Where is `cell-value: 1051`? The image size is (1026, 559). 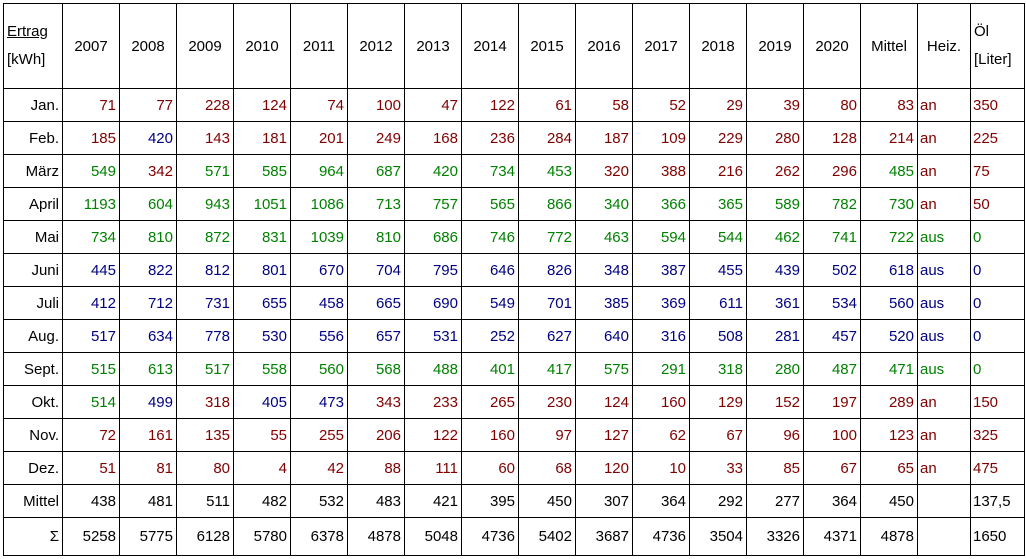
cell-value: 1051 is located at coordinates (262, 204).